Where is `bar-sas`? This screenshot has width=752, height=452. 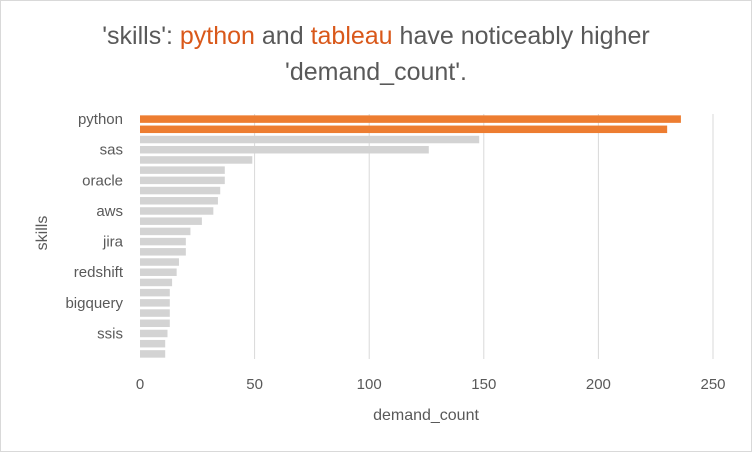
bar-sas is located at coordinates (284, 149).